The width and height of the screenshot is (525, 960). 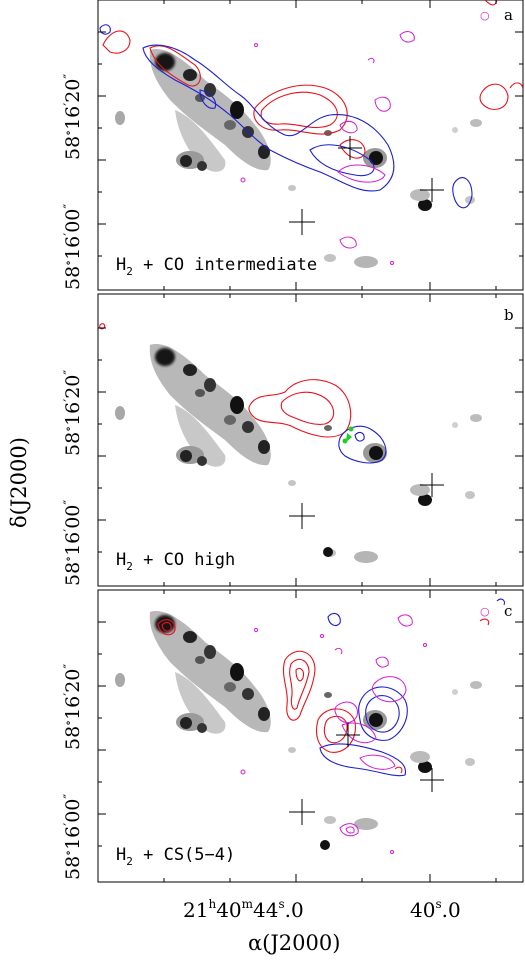 I want to click on y-tick-label-bottom-a: 58∘16′00″, so click(x=72, y=247).